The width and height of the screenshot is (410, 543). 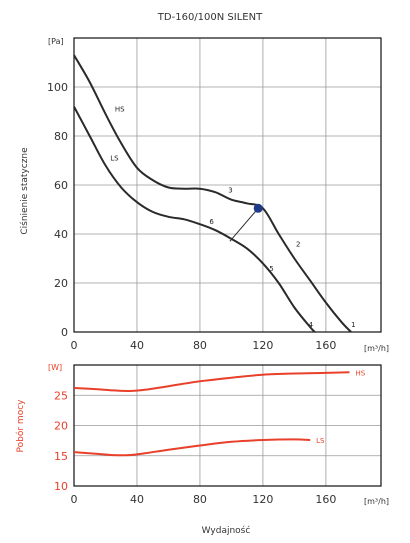 What do you see at coordinates (376, 501) in the screenshot?
I see `power-x-unit: [m³/h]` at bounding box center [376, 501].